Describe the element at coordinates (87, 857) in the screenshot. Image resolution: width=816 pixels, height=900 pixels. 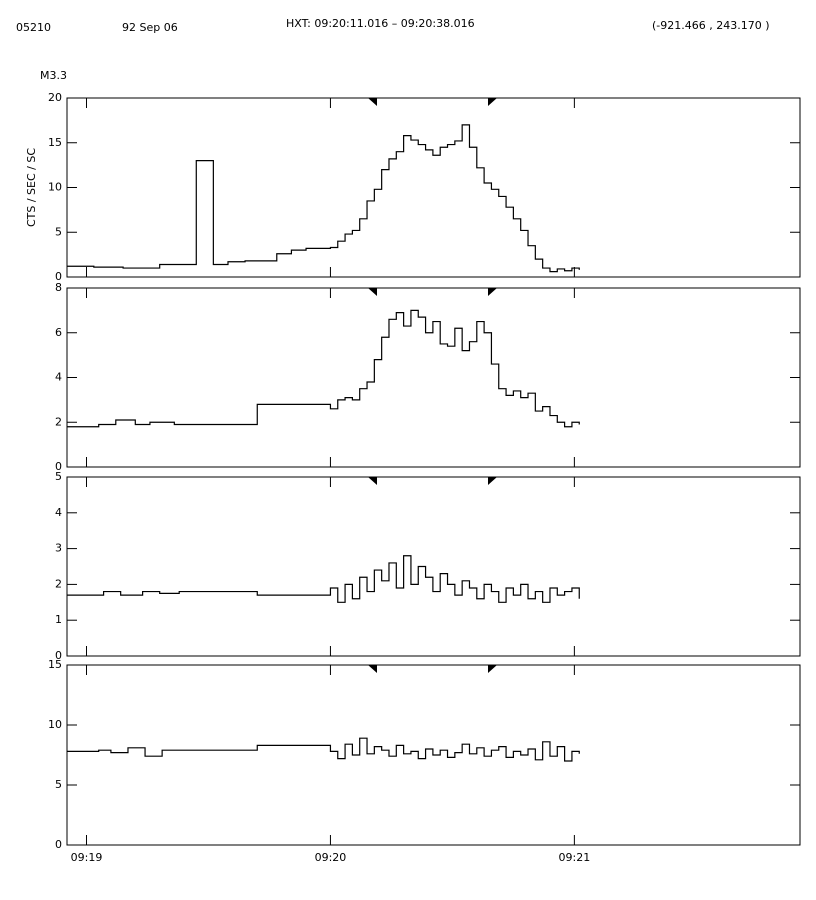
I see `x-tick-label: 09:19` at that location.